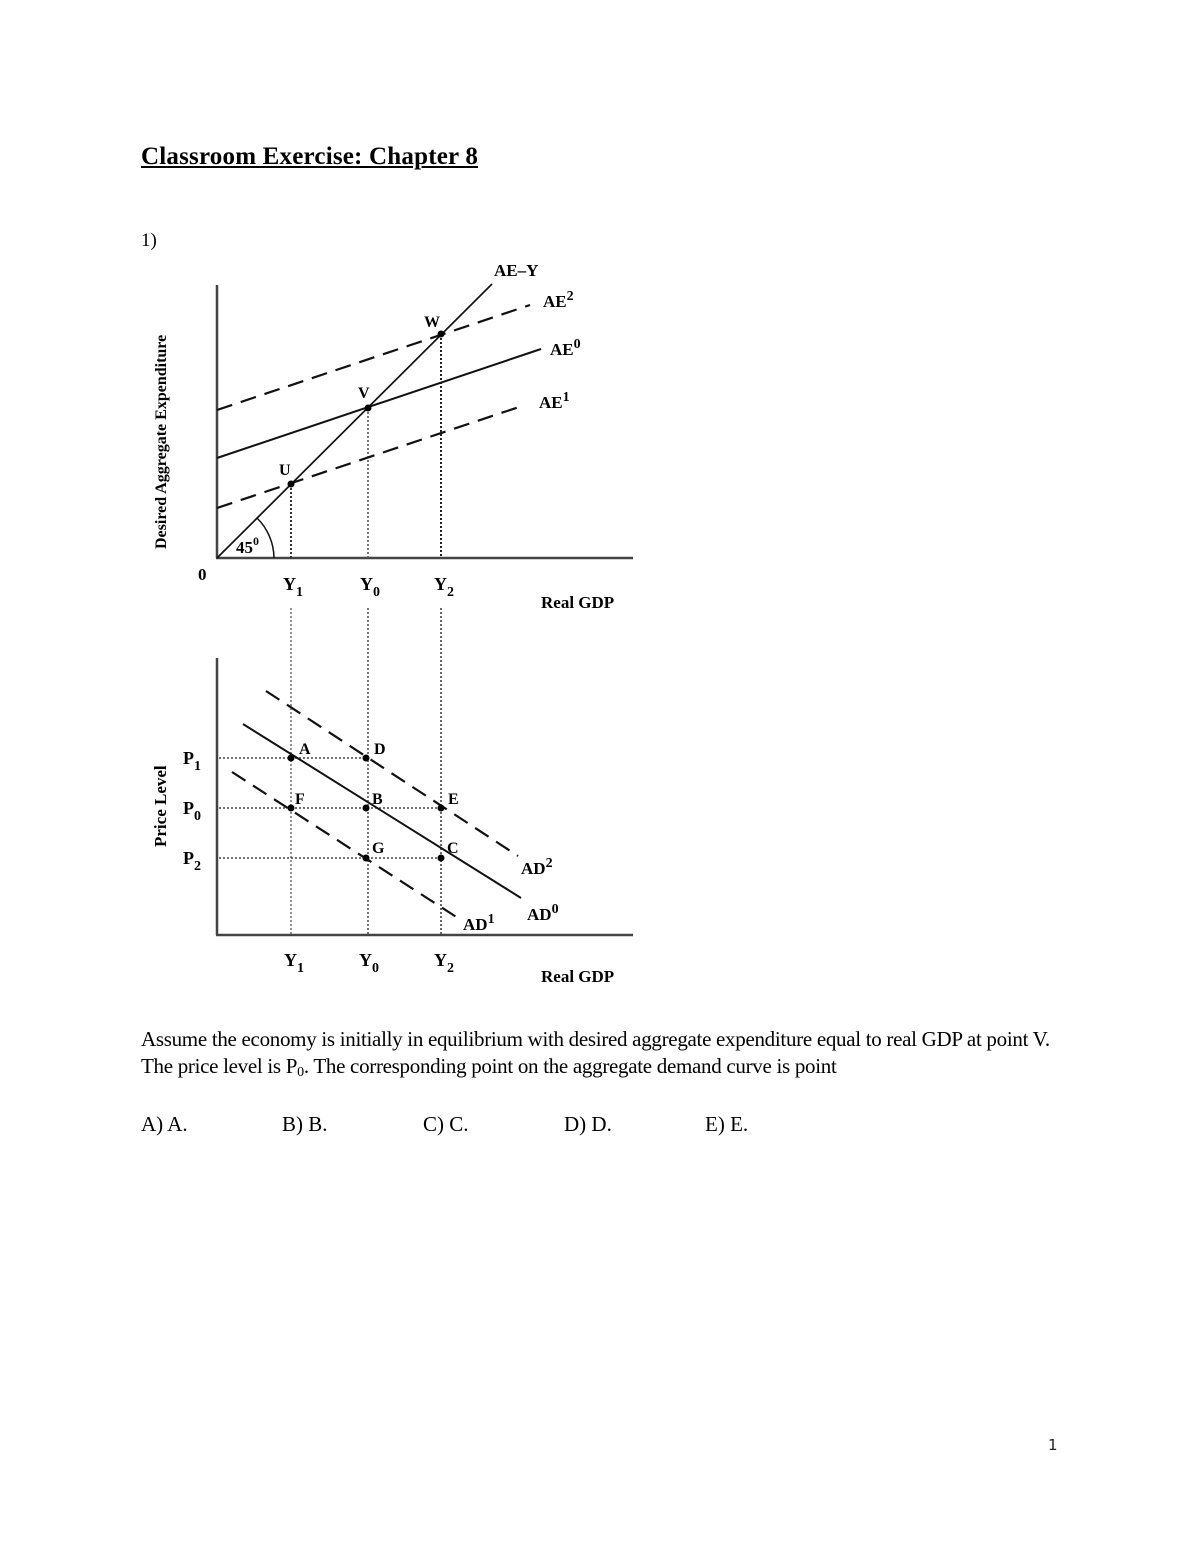  Describe the element at coordinates (291, 808) in the screenshot. I see `point-f` at that location.